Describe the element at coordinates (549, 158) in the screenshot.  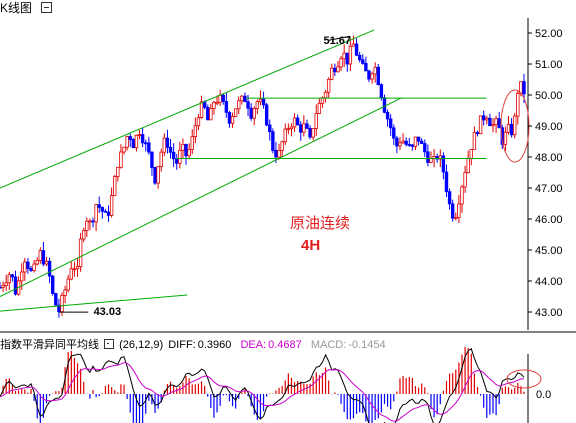
I see `price-tick-label: 48.00` at that location.